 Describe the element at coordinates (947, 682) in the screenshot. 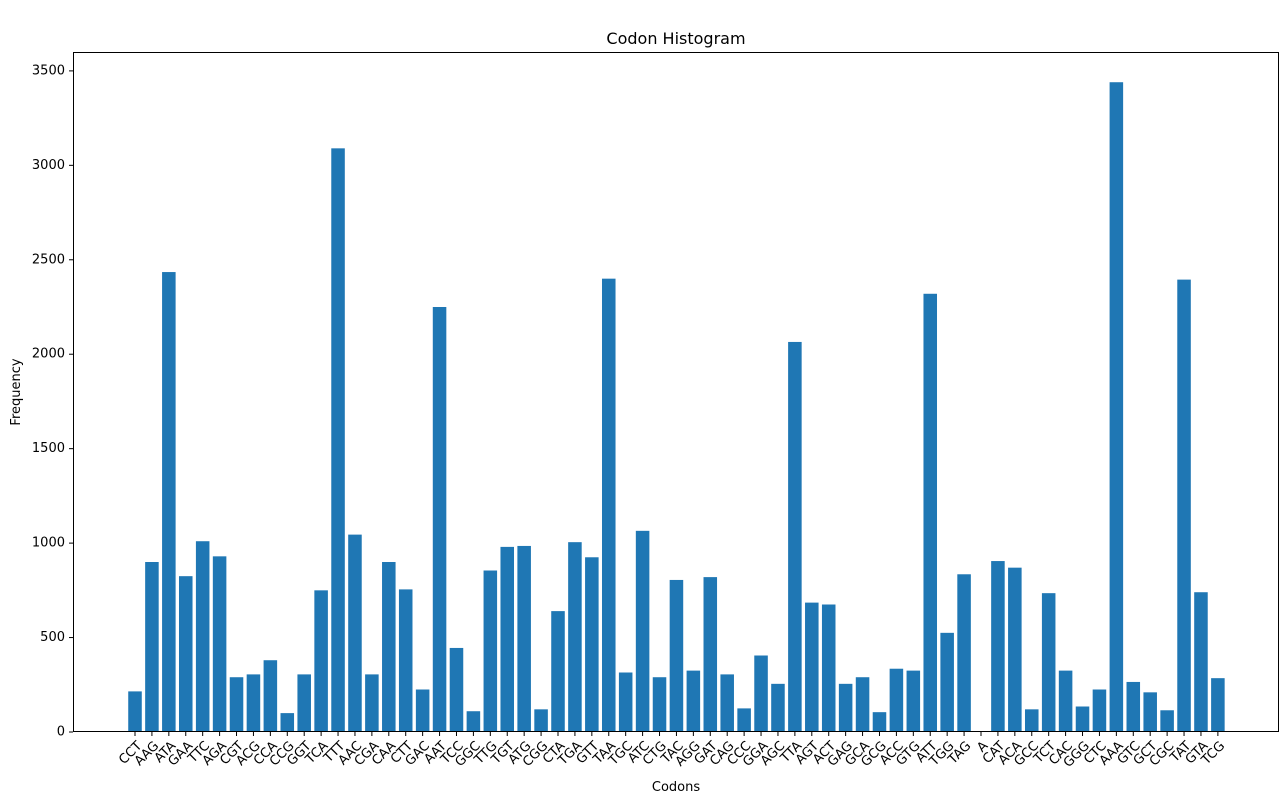

I see `bar-tgg` at that location.